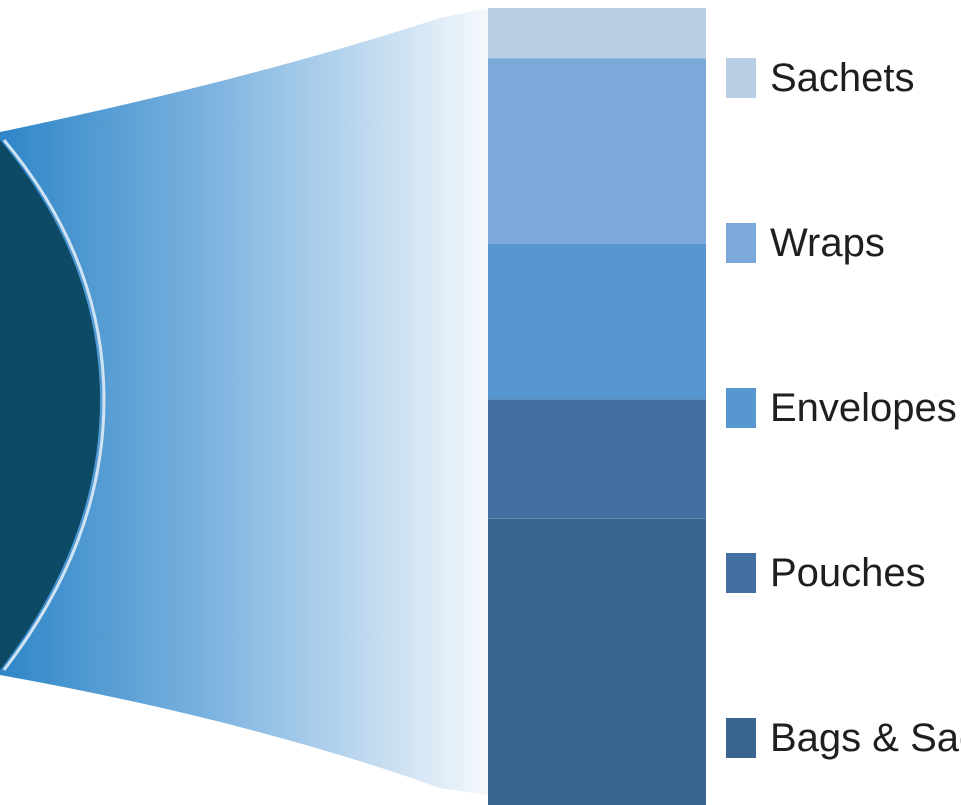 The height and width of the screenshot is (805, 961). What do you see at coordinates (741, 408) in the screenshot?
I see `legend-swatch-envelopes` at bounding box center [741, 408].